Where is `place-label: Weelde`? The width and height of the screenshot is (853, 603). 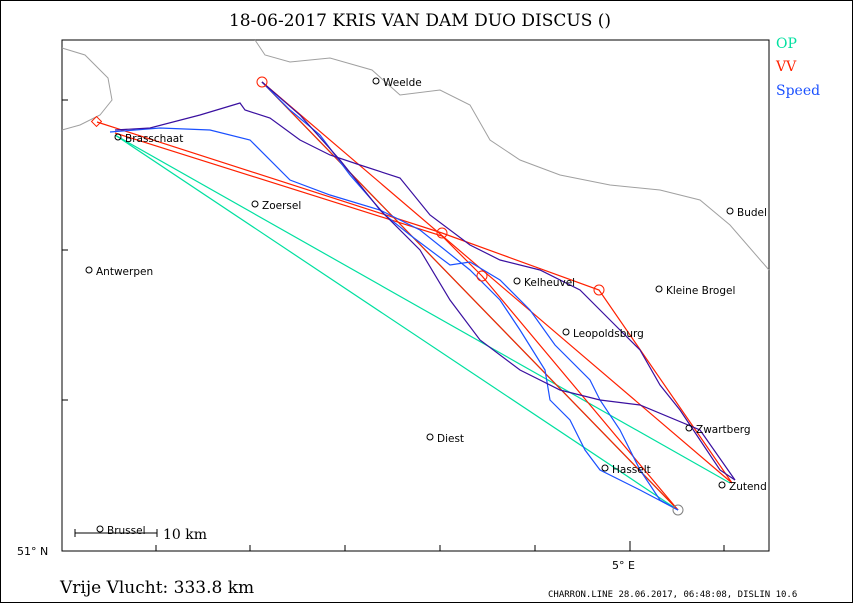 place-label: Weelde is located at coordinates (402, 83).